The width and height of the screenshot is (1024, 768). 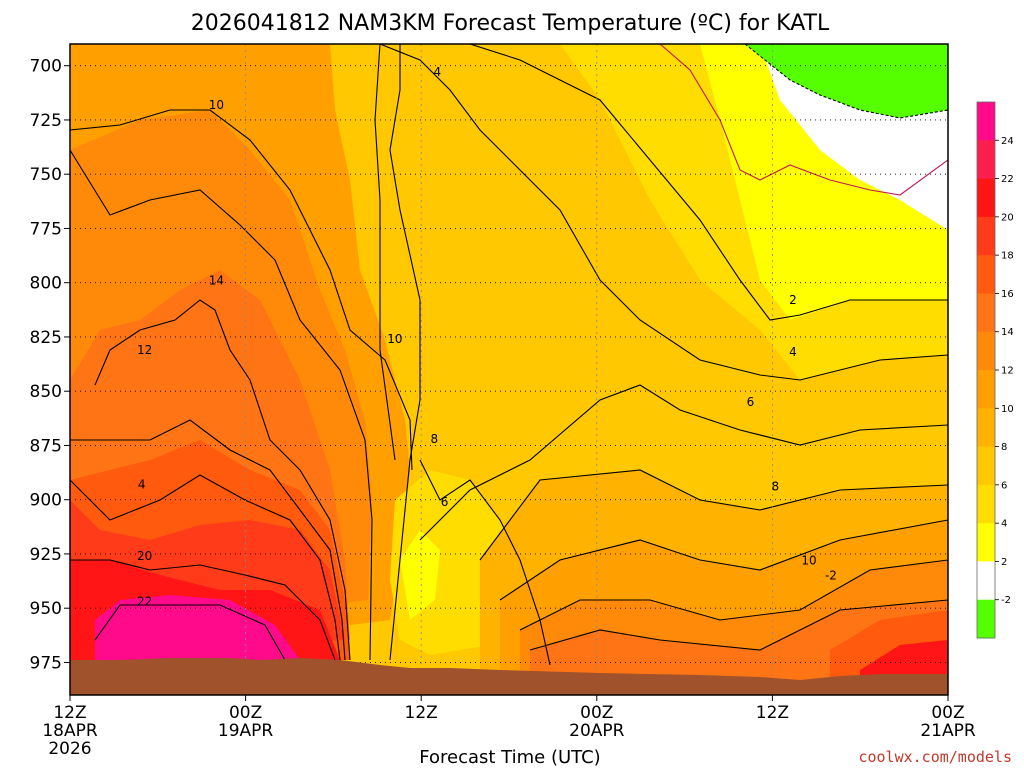 What do you see at coordinates (509, 676) in the screenshot?
I see `ground-surface` at bounding box center [509, 676].